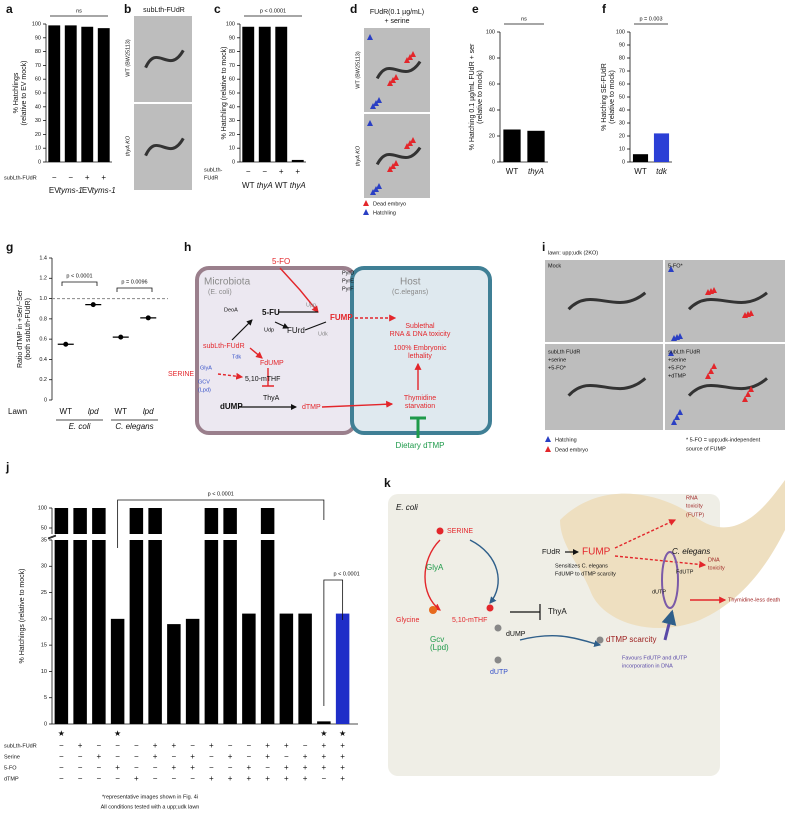 The height and width of the screenshot is (817, 790). What do you see at coordinates (221, 494) in the screenshot?
I see `label: p < 0.0001` at bounding box center [221, 494].